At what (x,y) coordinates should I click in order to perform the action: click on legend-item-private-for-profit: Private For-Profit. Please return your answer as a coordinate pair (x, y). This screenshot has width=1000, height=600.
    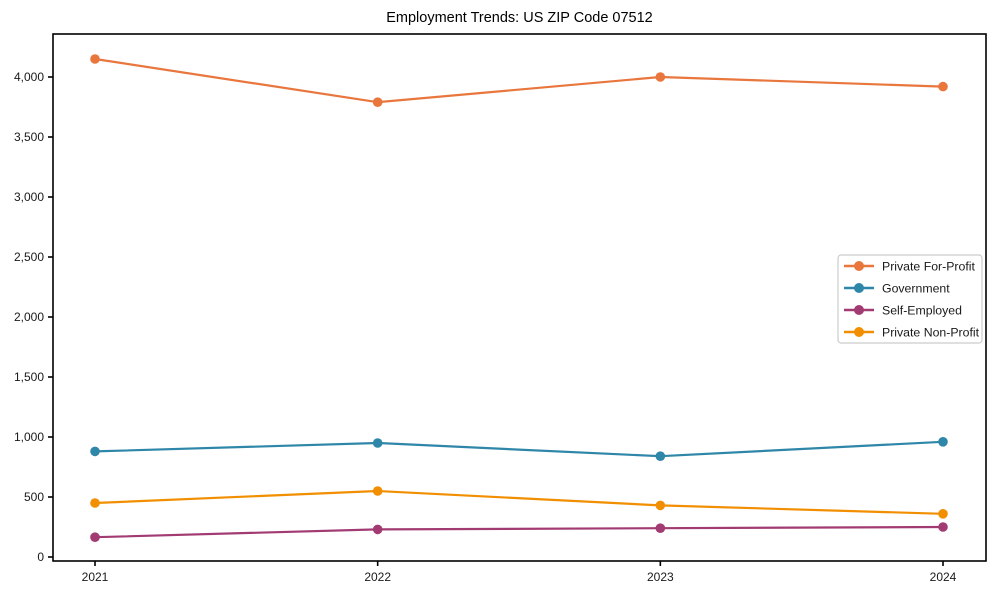
    Looking at the image, I should click on (910, 266).